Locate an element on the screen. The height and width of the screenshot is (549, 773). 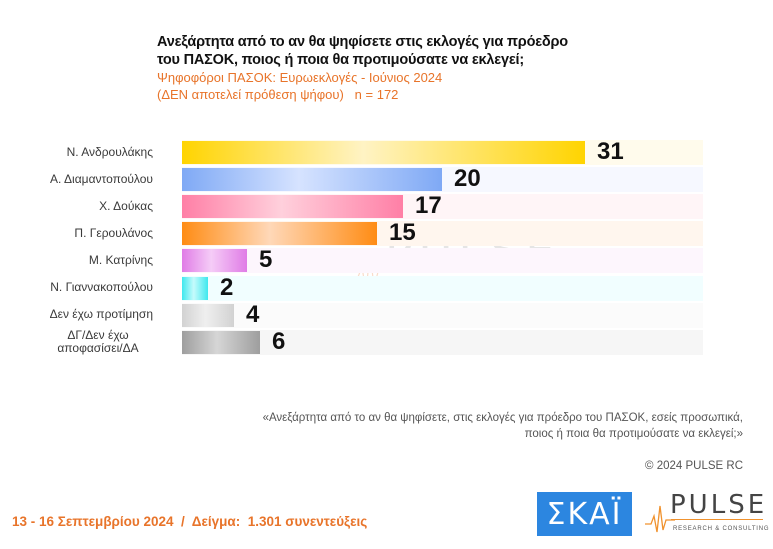
bar-label: Μ. Κατρίνης is located at coordinates (120, 259).